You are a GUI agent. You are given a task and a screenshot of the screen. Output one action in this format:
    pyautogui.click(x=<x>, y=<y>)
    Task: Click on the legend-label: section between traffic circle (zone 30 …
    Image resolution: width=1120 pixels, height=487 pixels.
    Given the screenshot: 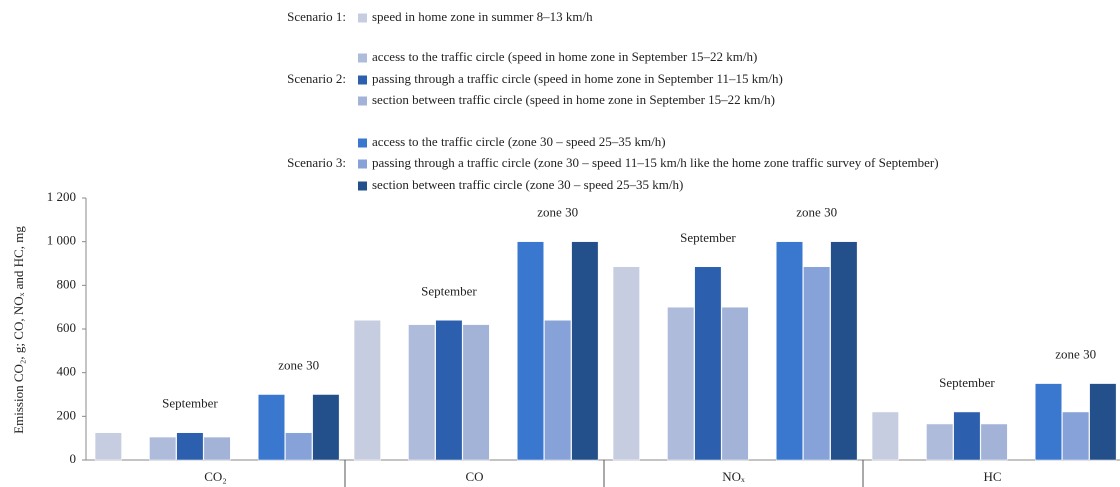 What is the action you would take?
    pyautogui.click(x=527, y=184)
    